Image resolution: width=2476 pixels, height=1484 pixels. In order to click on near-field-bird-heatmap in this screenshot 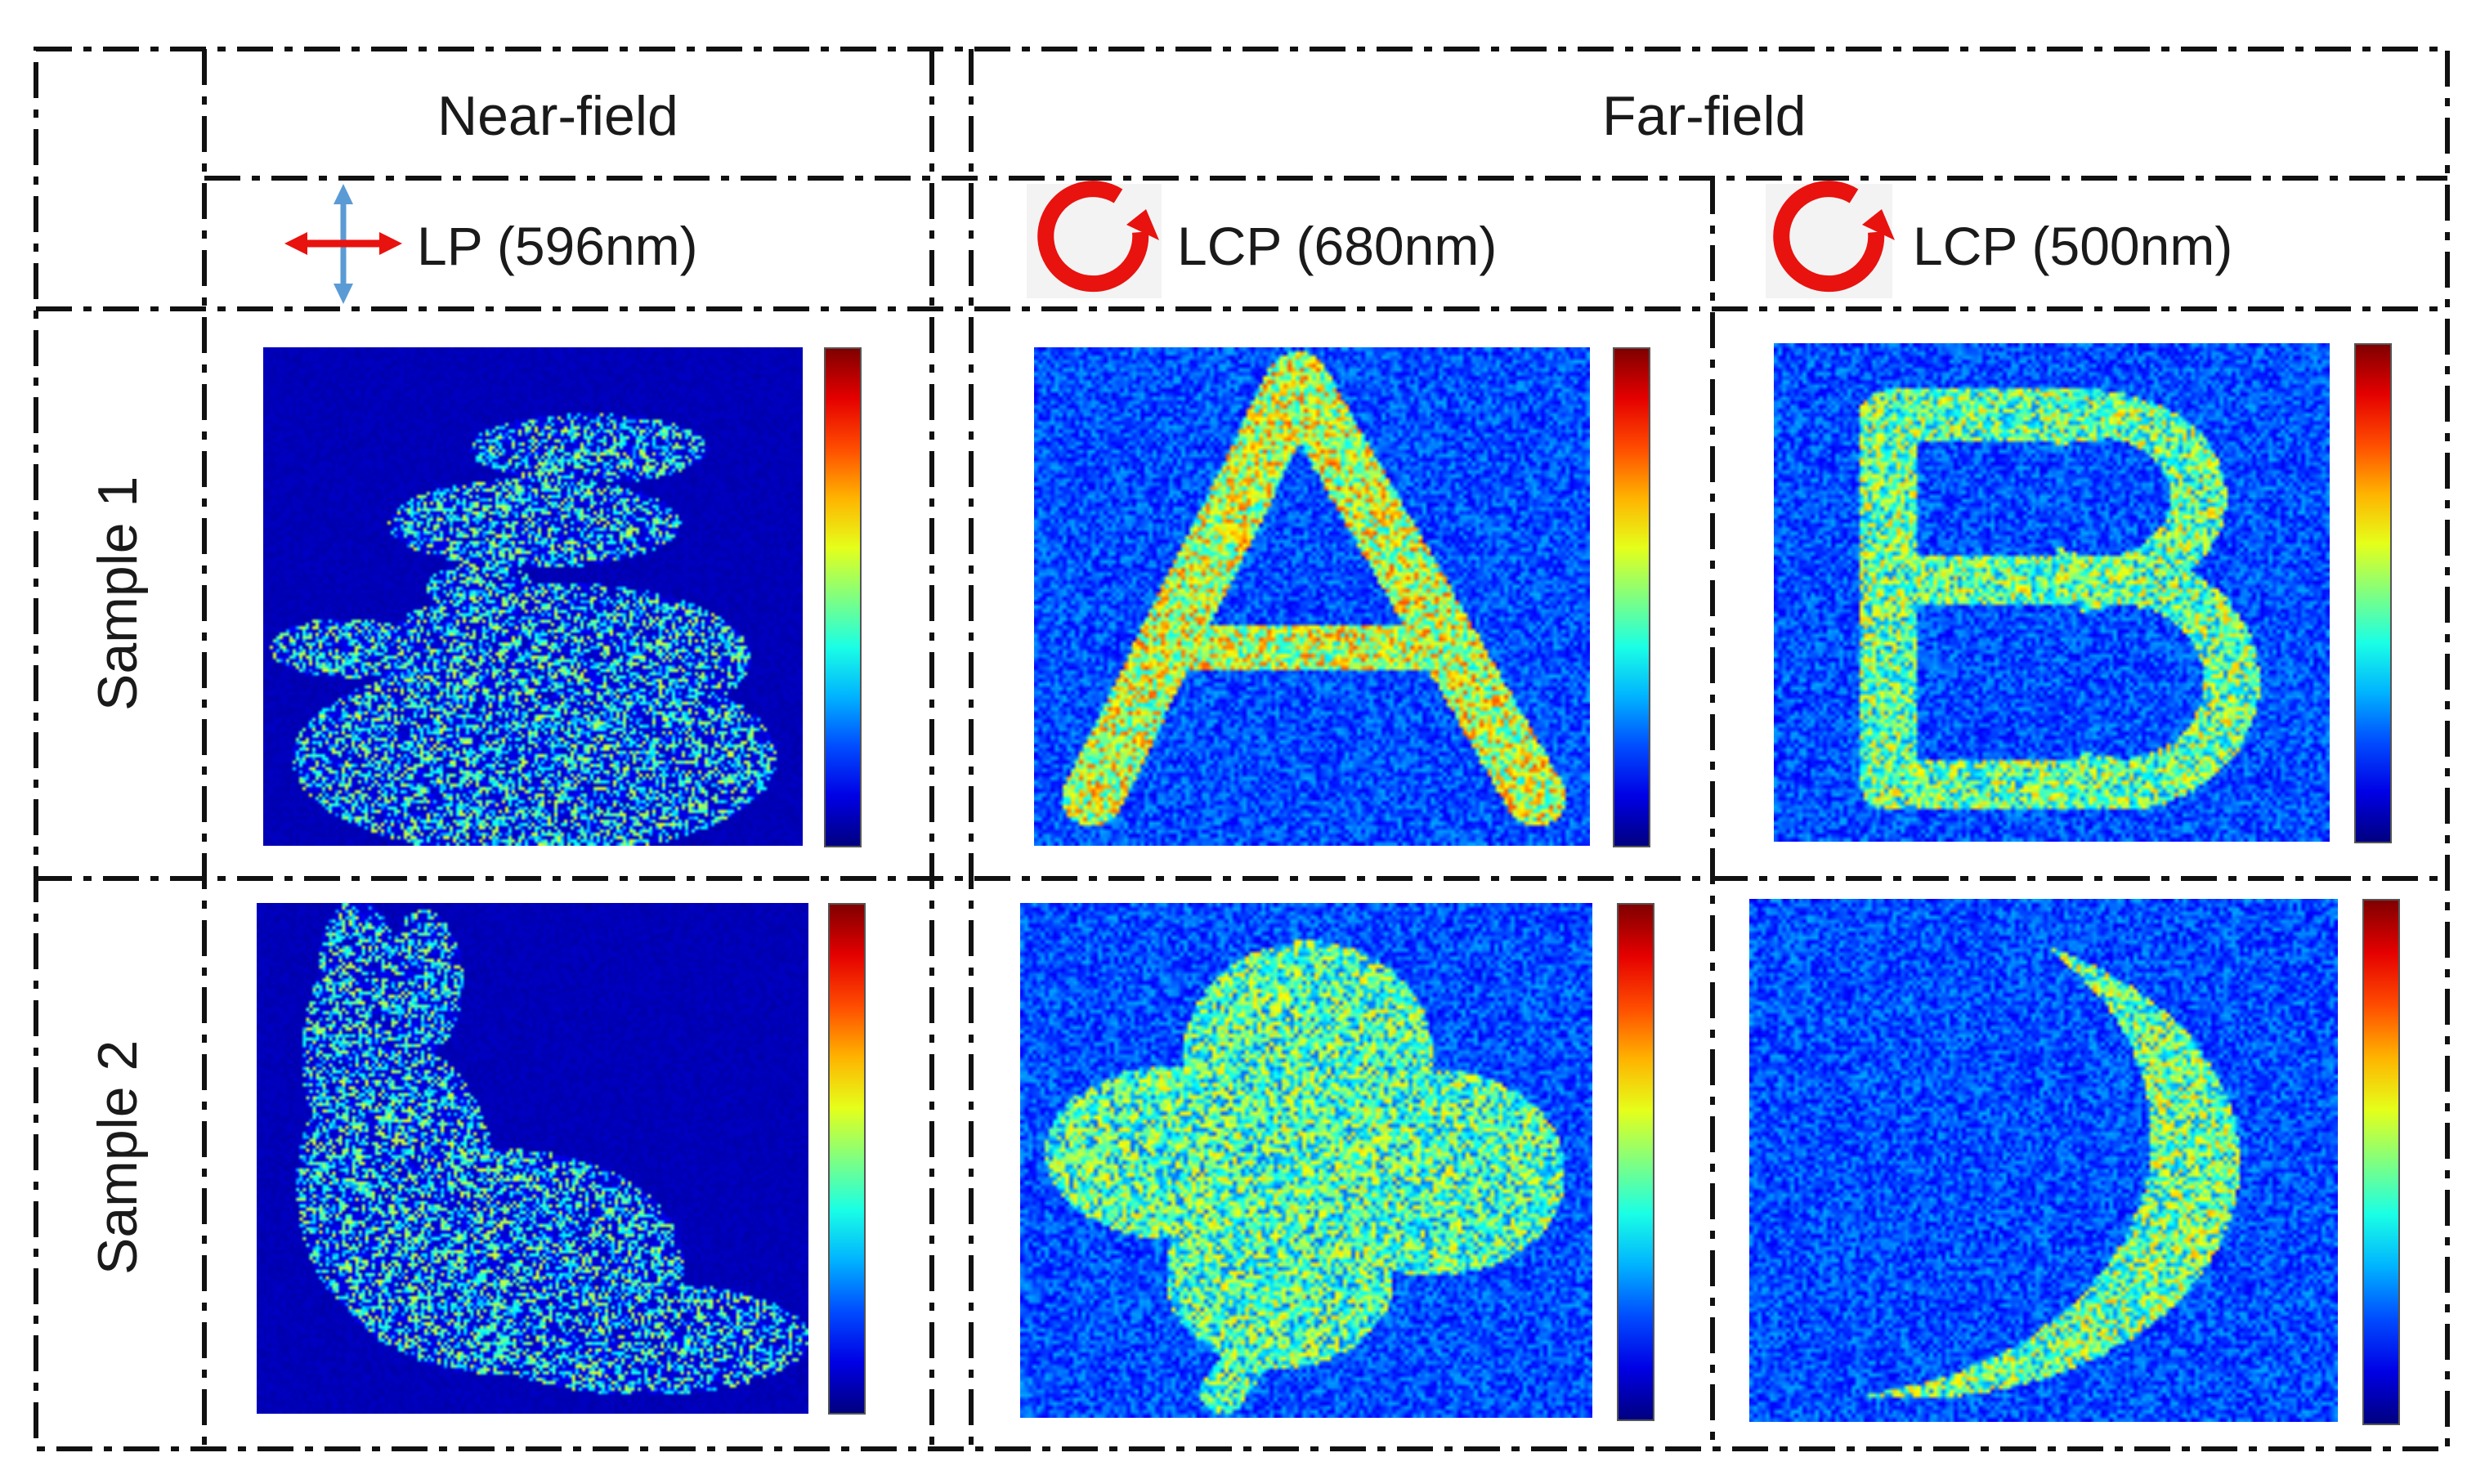, I will do `click(533, 596)`.